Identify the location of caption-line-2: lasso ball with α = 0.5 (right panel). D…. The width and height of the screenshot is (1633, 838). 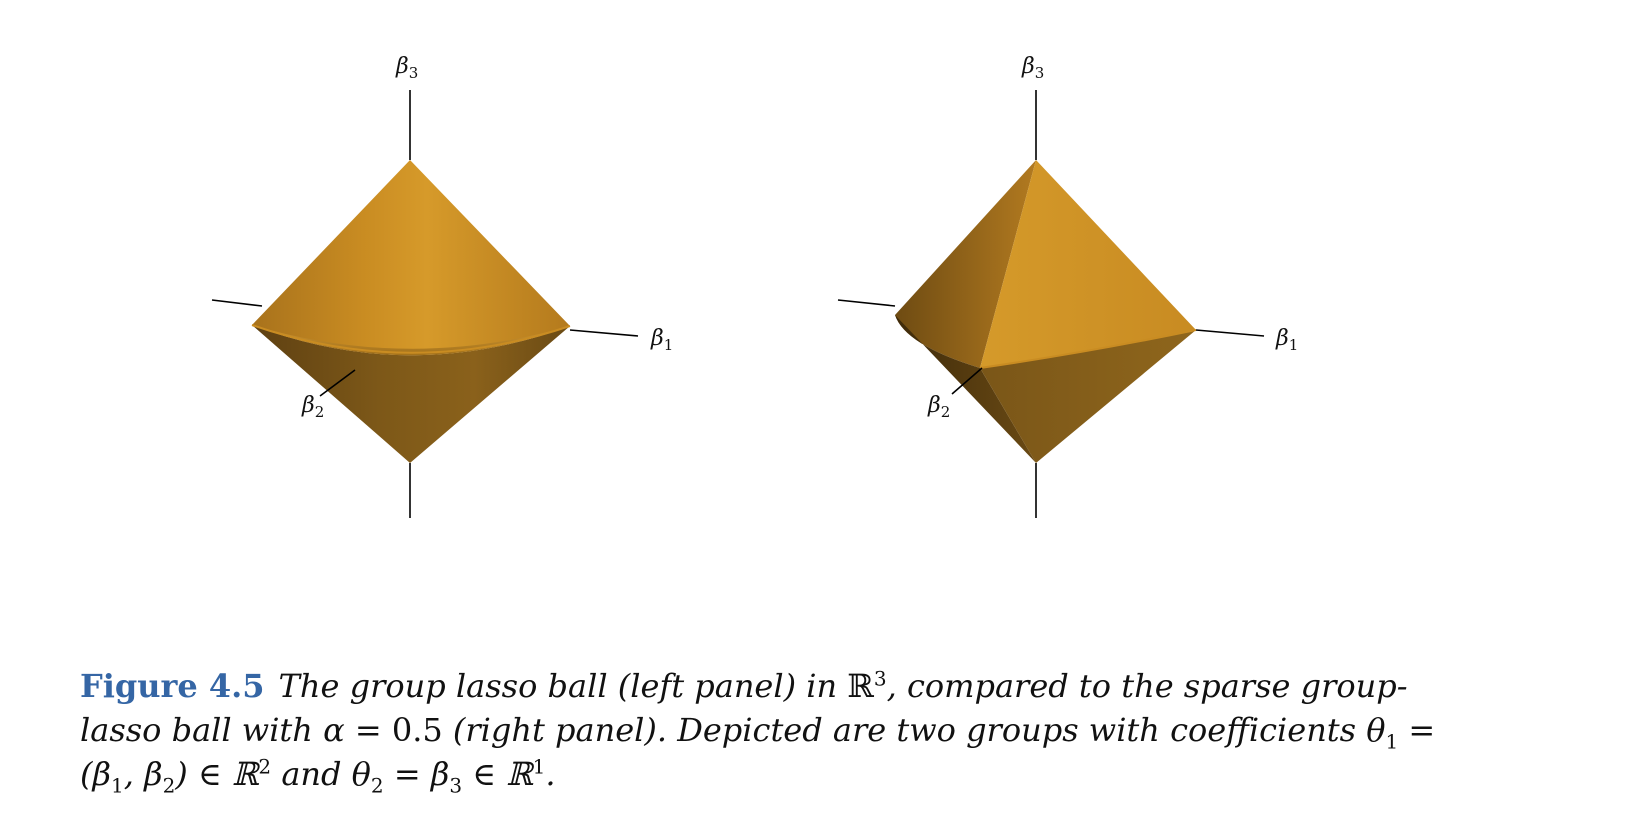
(758, 732).